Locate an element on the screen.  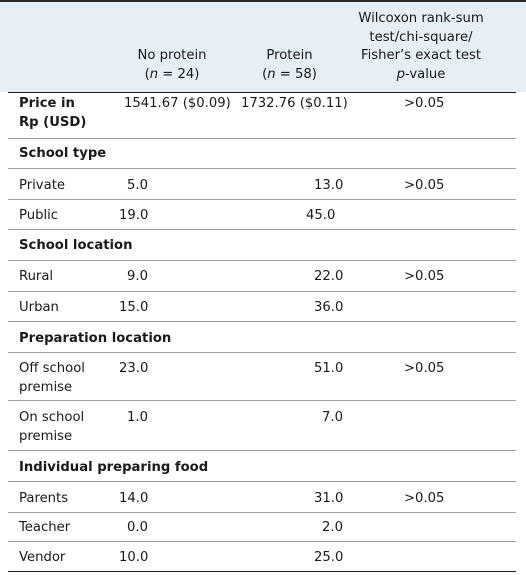
public-protein: 45.0 is located at coordinates (321, 215).